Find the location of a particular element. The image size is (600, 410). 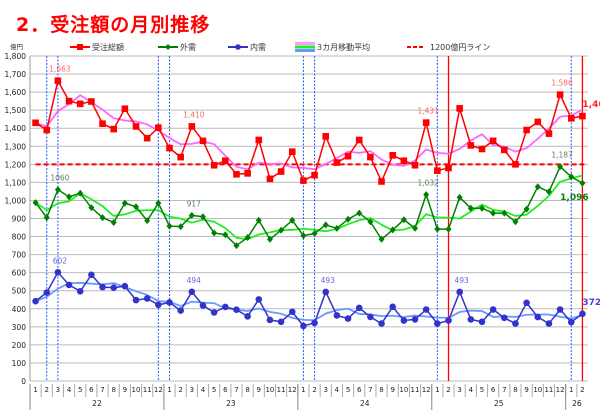

data-label: 493 is located at coordinates (461, 280).